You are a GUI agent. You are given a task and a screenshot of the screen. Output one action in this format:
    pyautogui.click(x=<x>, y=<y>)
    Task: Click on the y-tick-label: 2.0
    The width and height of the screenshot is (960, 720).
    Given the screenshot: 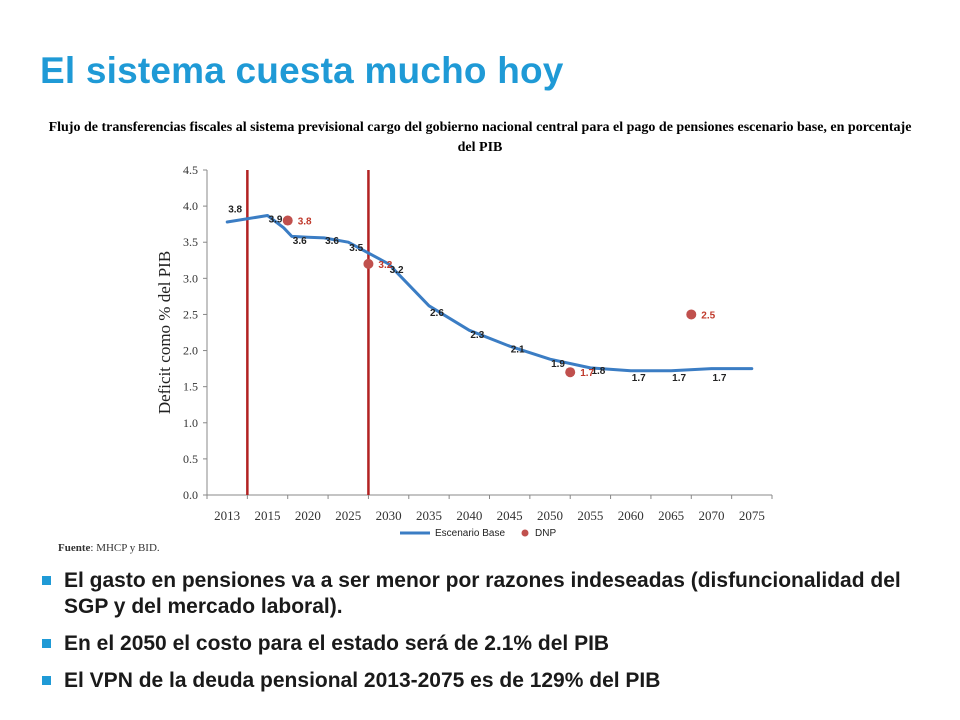 What is the action you would take?
    pyautogui.click(x=190, y=351)
    